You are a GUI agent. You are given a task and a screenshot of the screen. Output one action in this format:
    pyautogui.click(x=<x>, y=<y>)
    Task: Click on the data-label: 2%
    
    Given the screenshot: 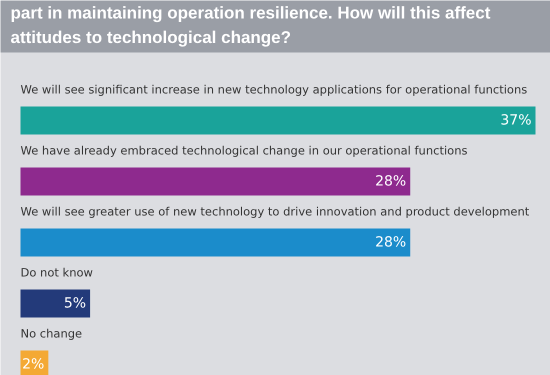 What is the action you would take?
    pyautogui.click(x=33, y=364)
    